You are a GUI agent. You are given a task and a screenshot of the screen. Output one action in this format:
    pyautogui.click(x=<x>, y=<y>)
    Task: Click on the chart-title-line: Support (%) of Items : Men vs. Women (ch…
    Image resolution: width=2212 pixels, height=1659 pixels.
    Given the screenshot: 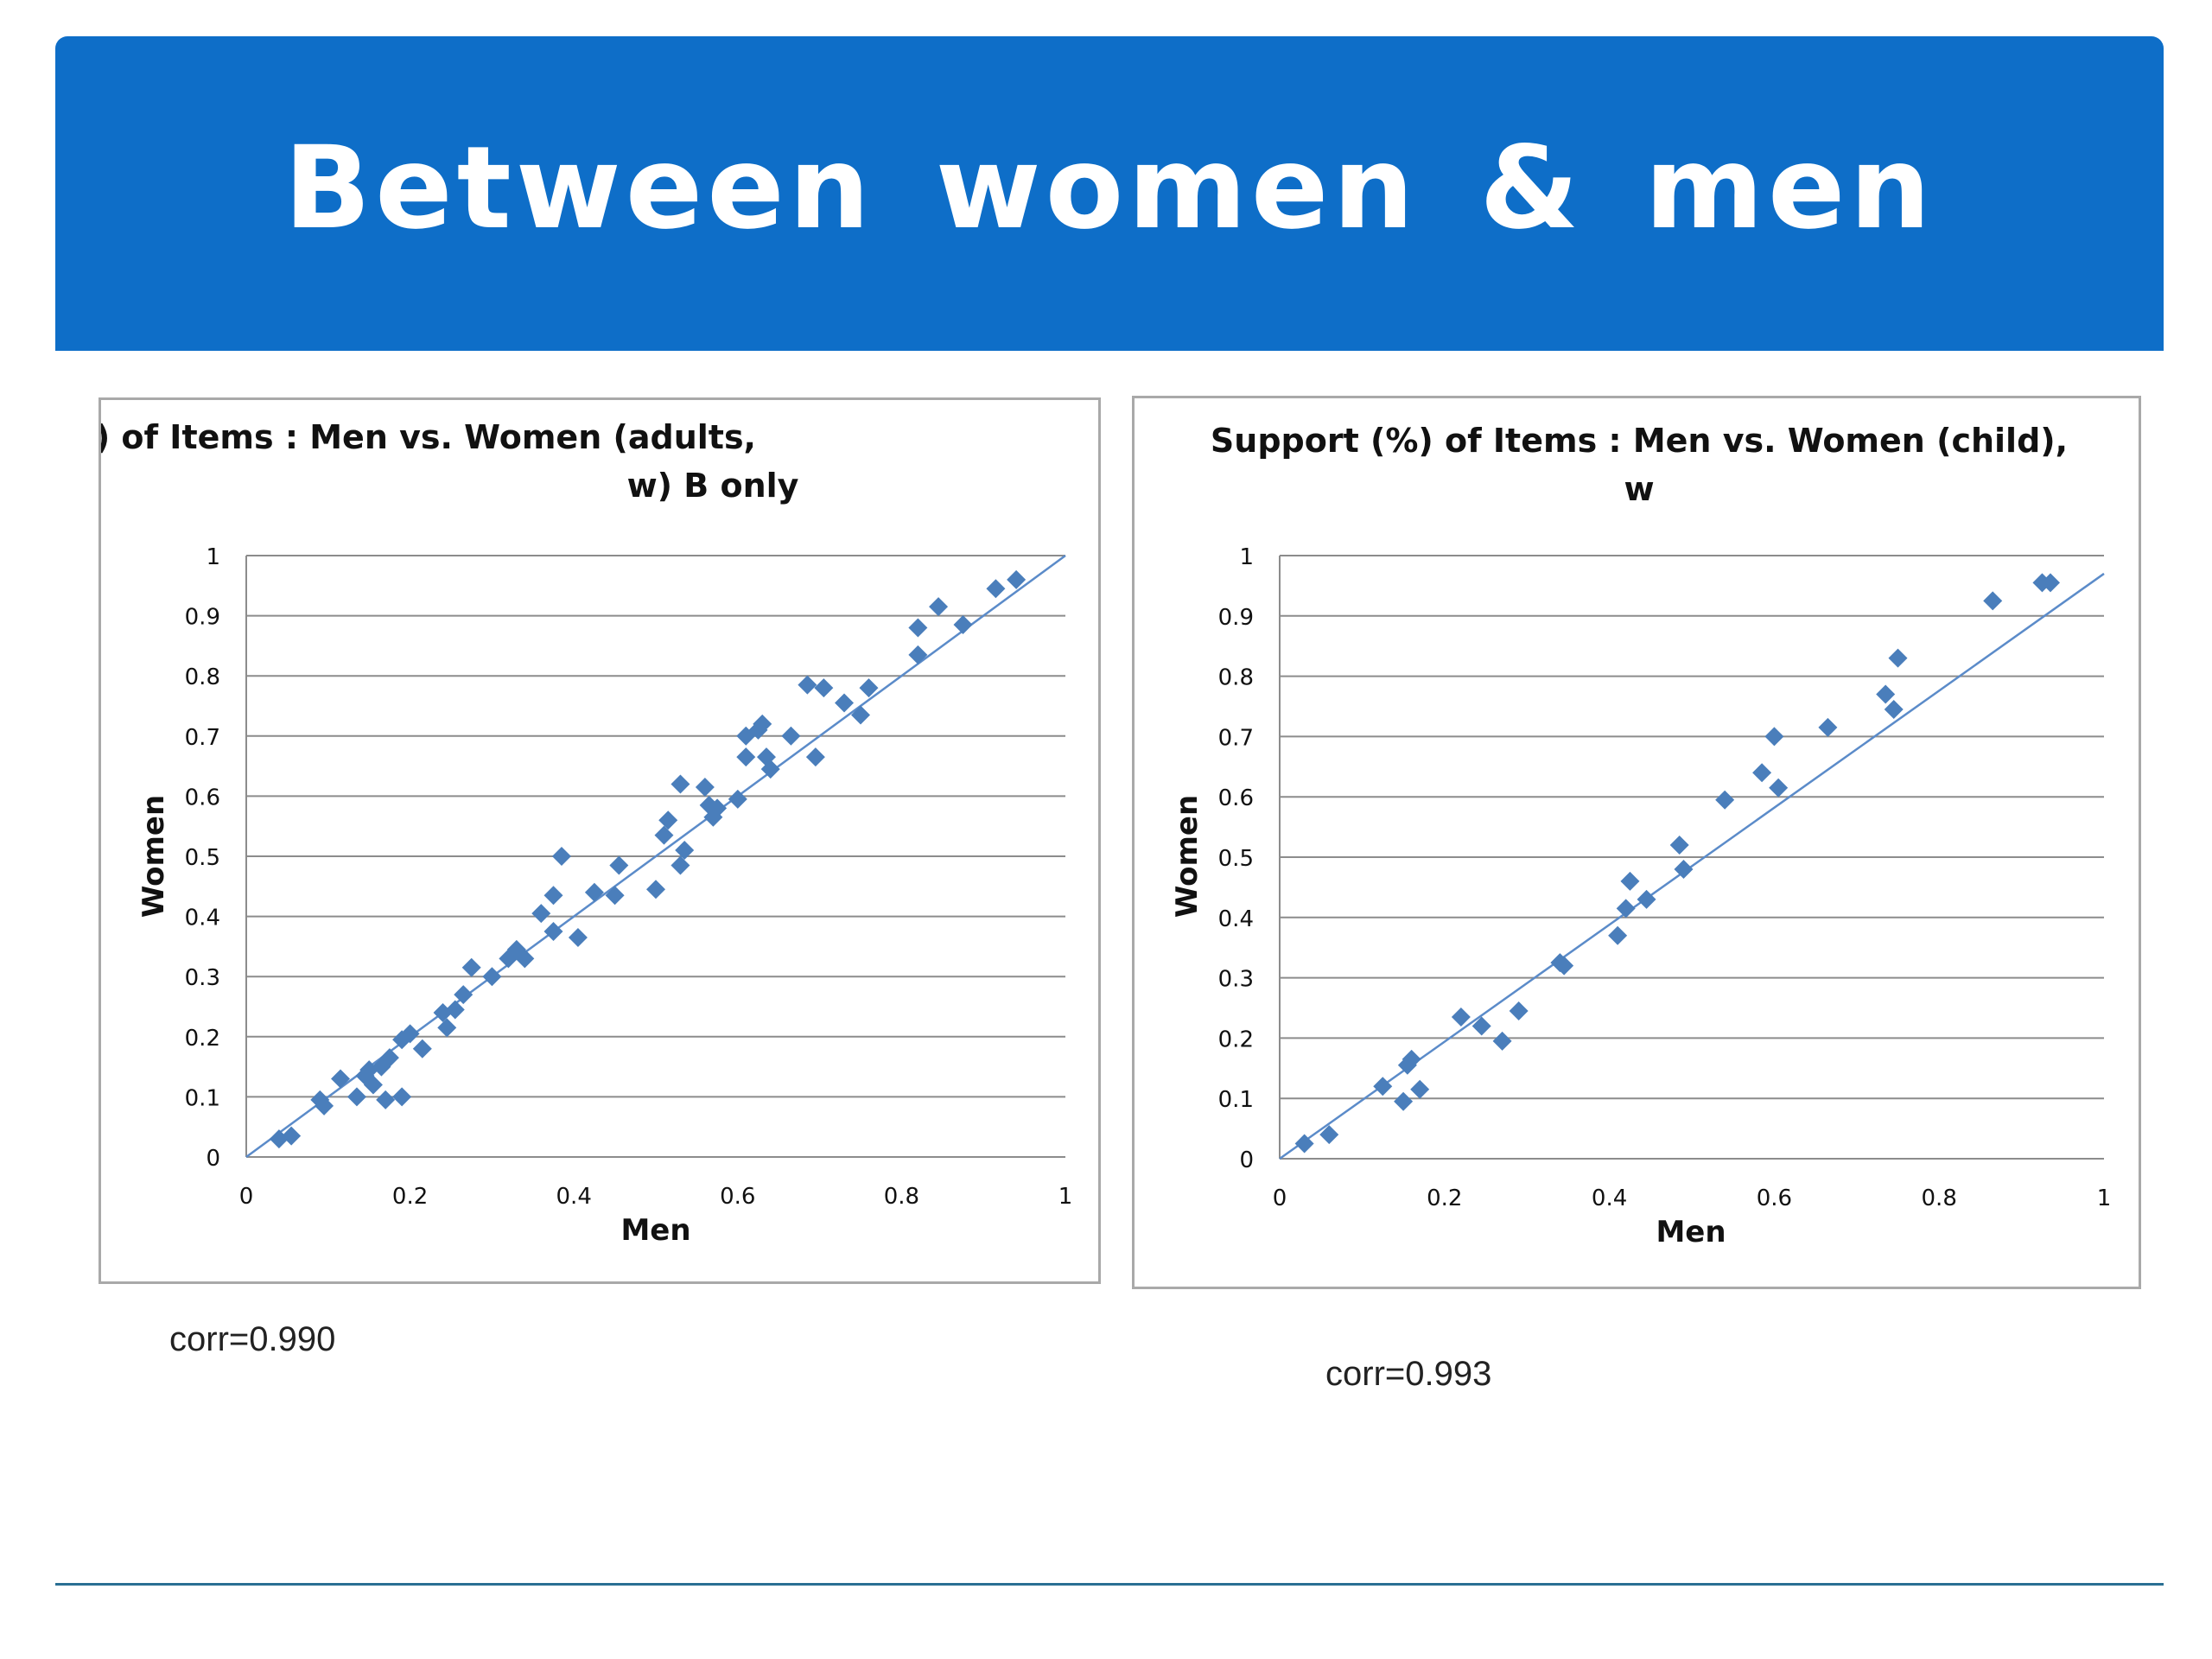 What is the action you would take?
    pyautogui.click(x=1639, y=441)
    